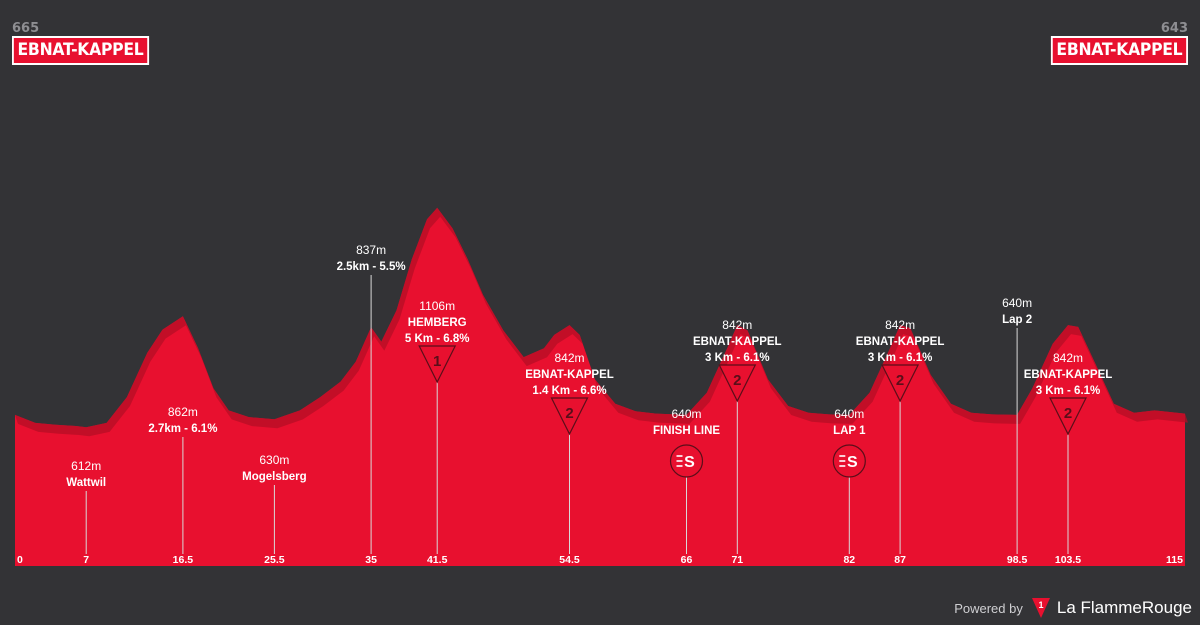 This screenshot has width=1200, height=625. Describe the element at coordinates (86, 560) in the screenshot. I see `x-tick-label: 7` at that location.